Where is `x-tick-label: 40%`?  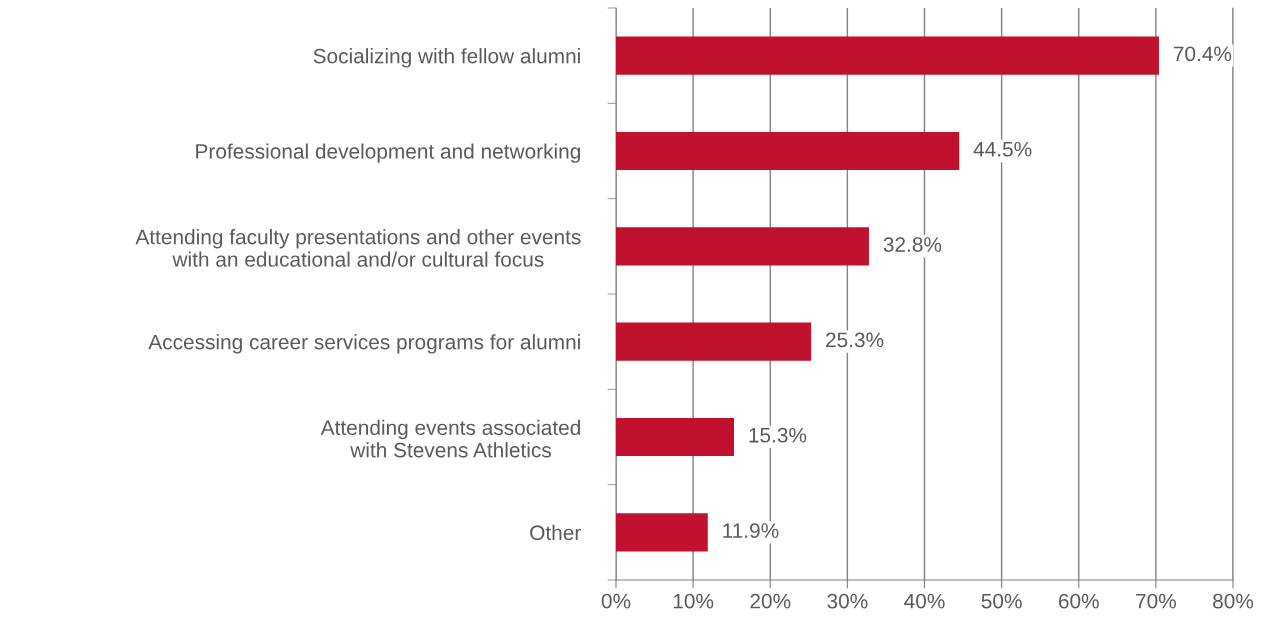
x-tick-label: 40% is located at coordinates (924, 601).